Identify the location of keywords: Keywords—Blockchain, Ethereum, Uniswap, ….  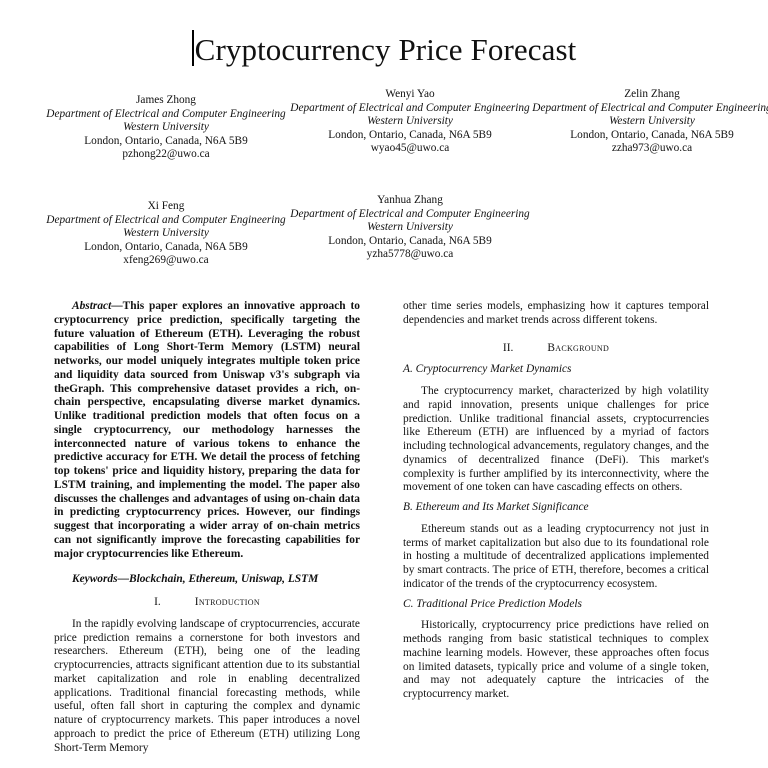
(195, 579).